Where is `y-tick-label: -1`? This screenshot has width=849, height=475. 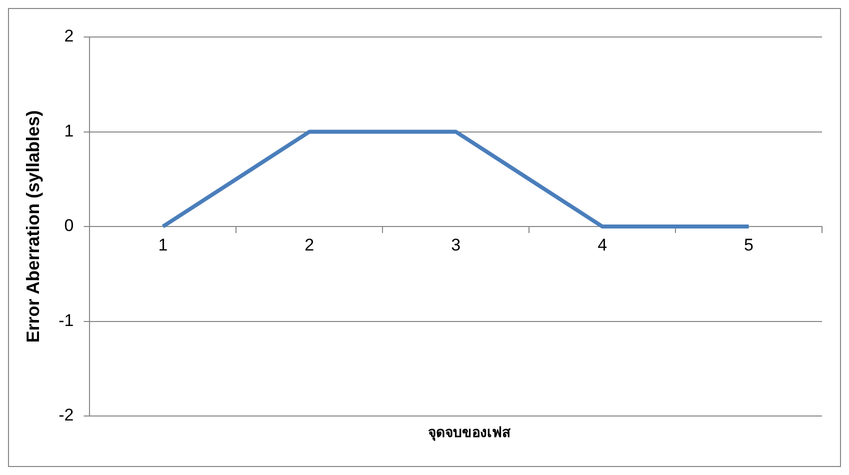
y-tick-label: -1 is located at coordinates (66, 320).